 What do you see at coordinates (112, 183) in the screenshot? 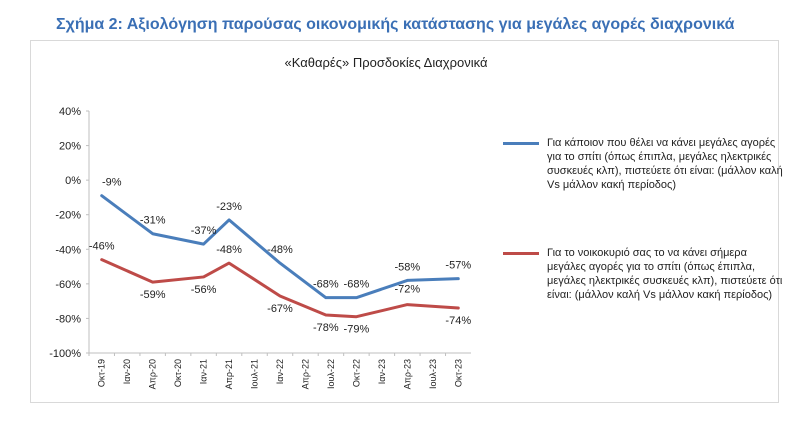
I see `data-label-series-1: -9%` at bounding box center [112, 183].